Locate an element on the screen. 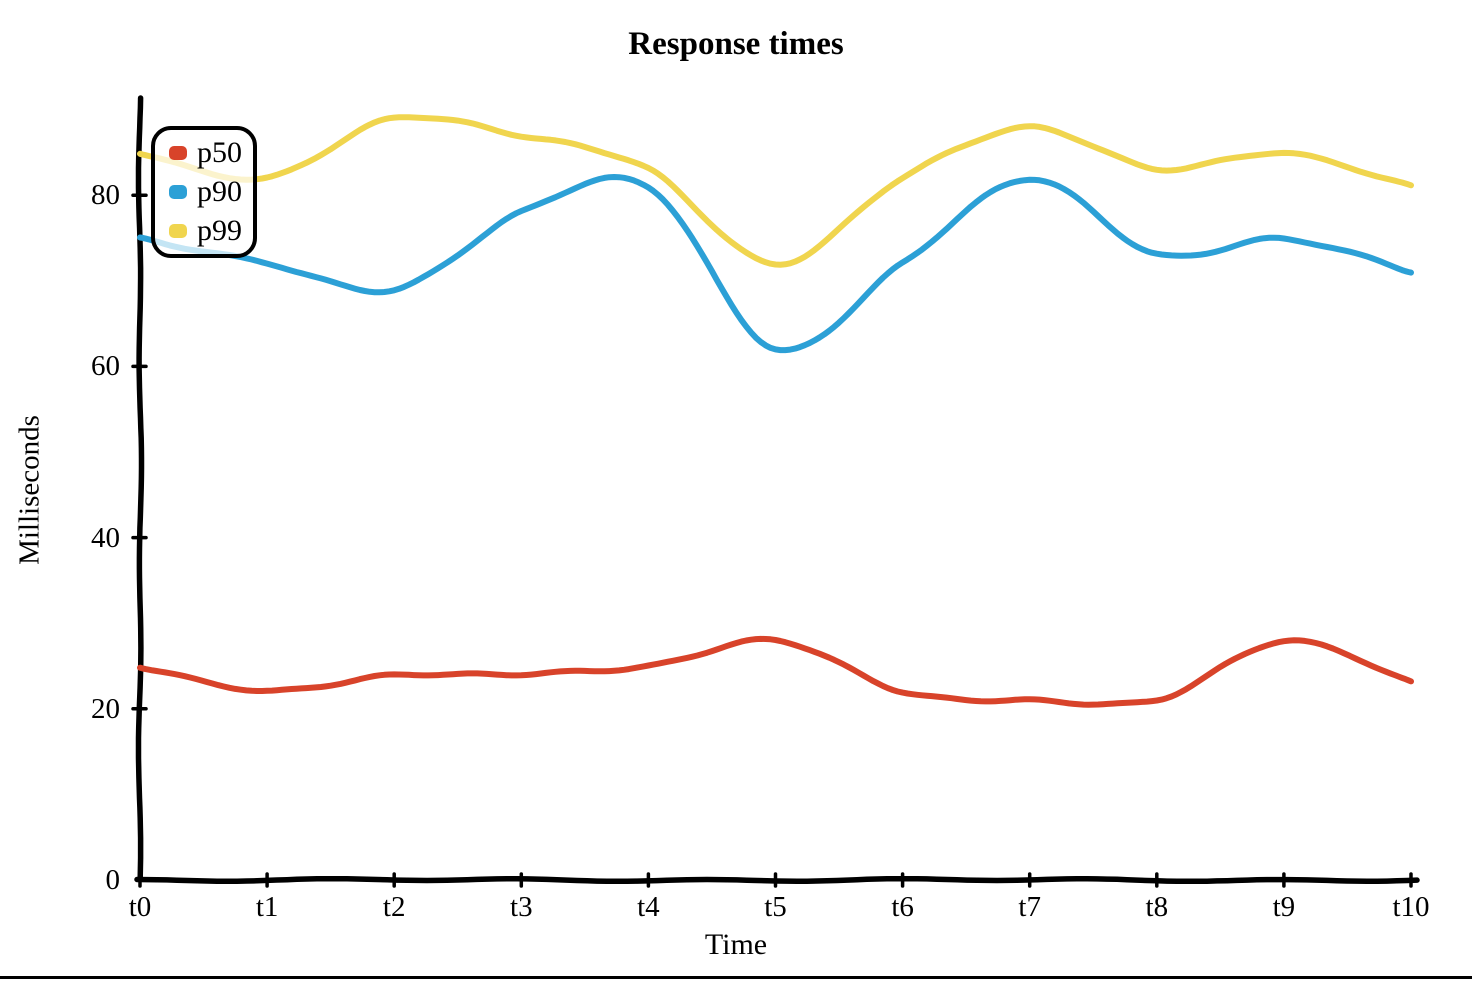 Image resolution: width=1472 pixels, height=982 pixels. y-tick-label: 0 is located at coordinates (113, 880).